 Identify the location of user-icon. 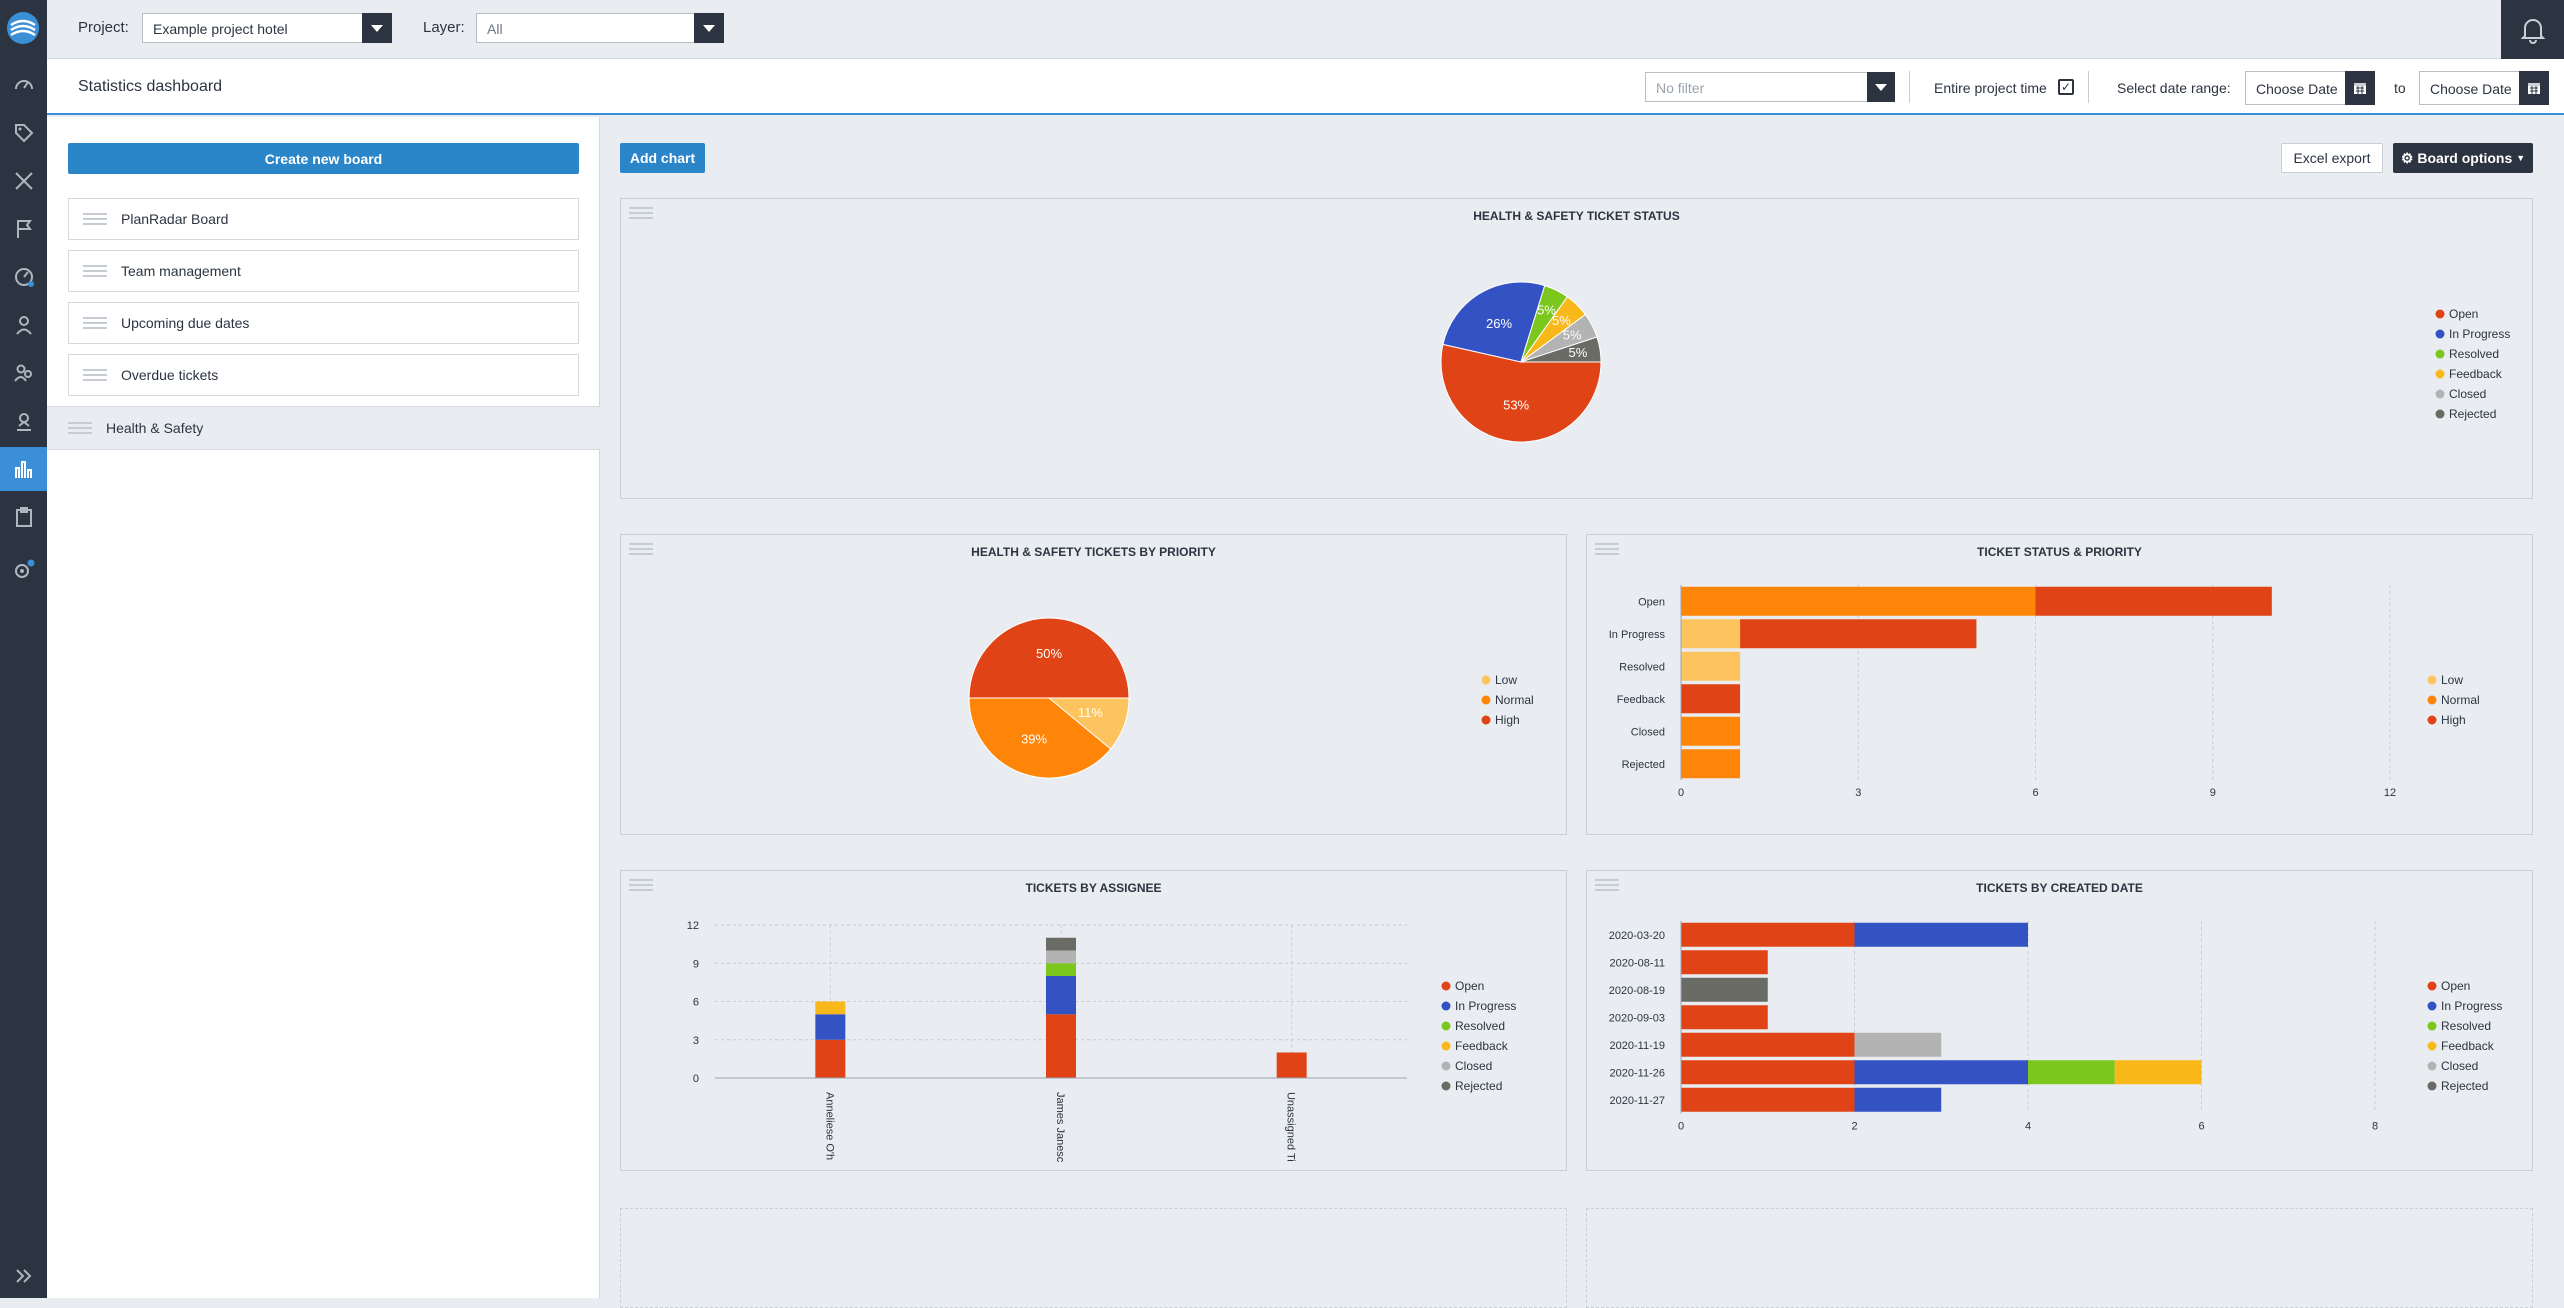
(23, 325).